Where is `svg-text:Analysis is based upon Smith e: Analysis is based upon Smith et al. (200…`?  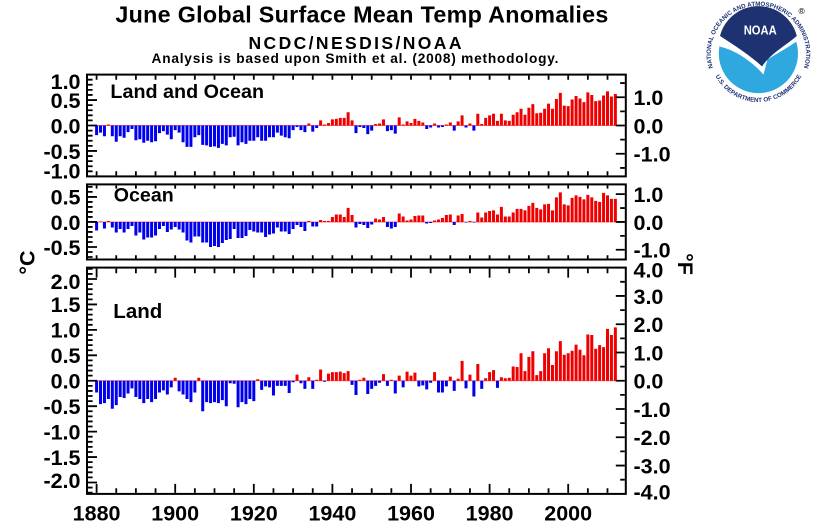 svg-text:Analysis is based upon Smith e: Analysis is based upon Smith et al. (200… is located at coordinates (356, 58).